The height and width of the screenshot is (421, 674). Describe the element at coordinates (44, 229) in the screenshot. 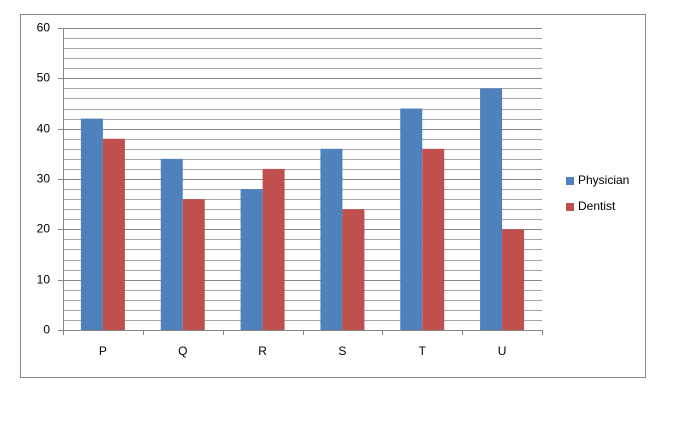

I see `y-tick-label: 20` at that location.